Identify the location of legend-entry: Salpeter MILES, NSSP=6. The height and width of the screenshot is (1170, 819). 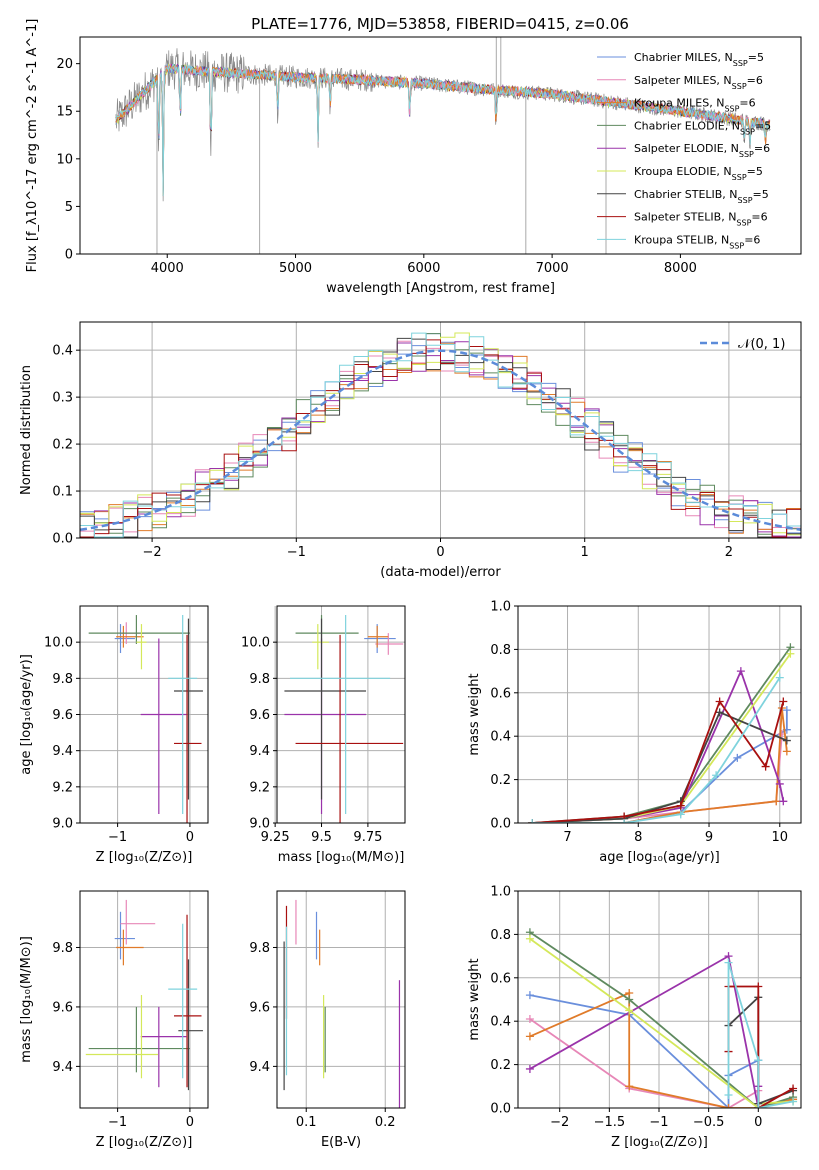
(698, 82).